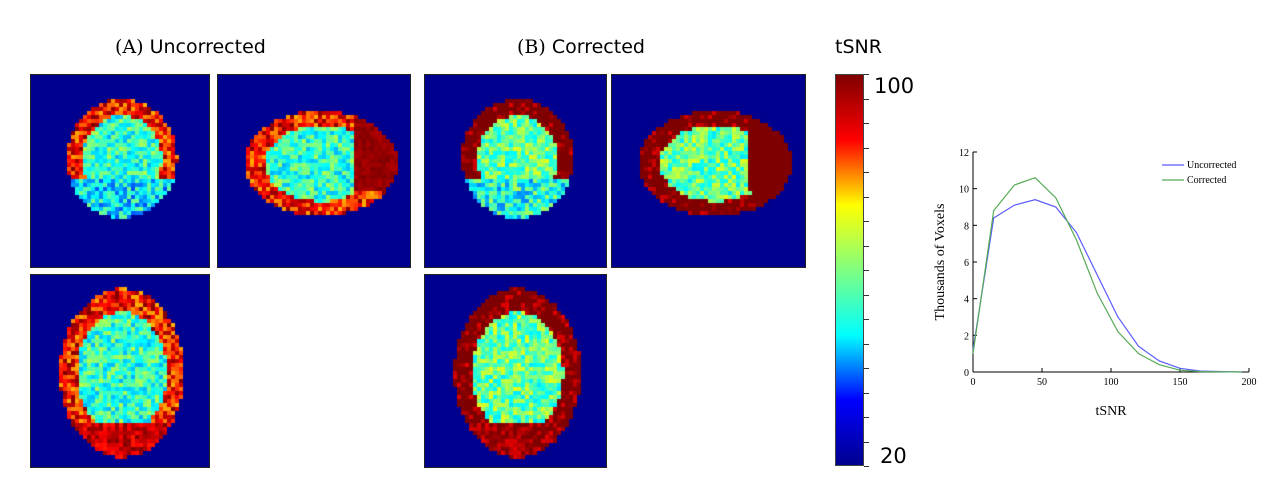 The image size is (1271, 498). What do you see at coordinates (893, 456) in the screenshot?
I see `colorbar-min-label: 20` at bounding box center [893, 456].